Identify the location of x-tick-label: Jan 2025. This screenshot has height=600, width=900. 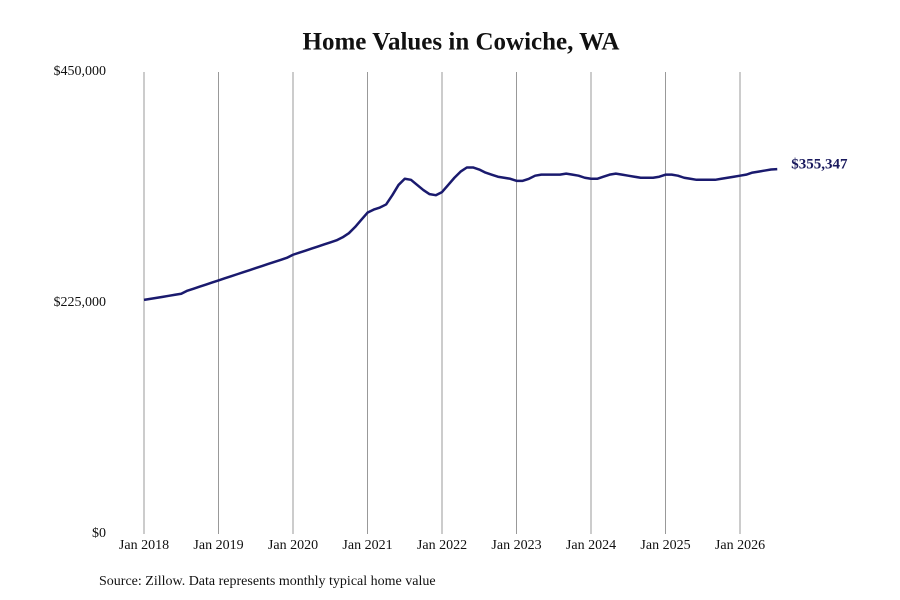
(665, 545).